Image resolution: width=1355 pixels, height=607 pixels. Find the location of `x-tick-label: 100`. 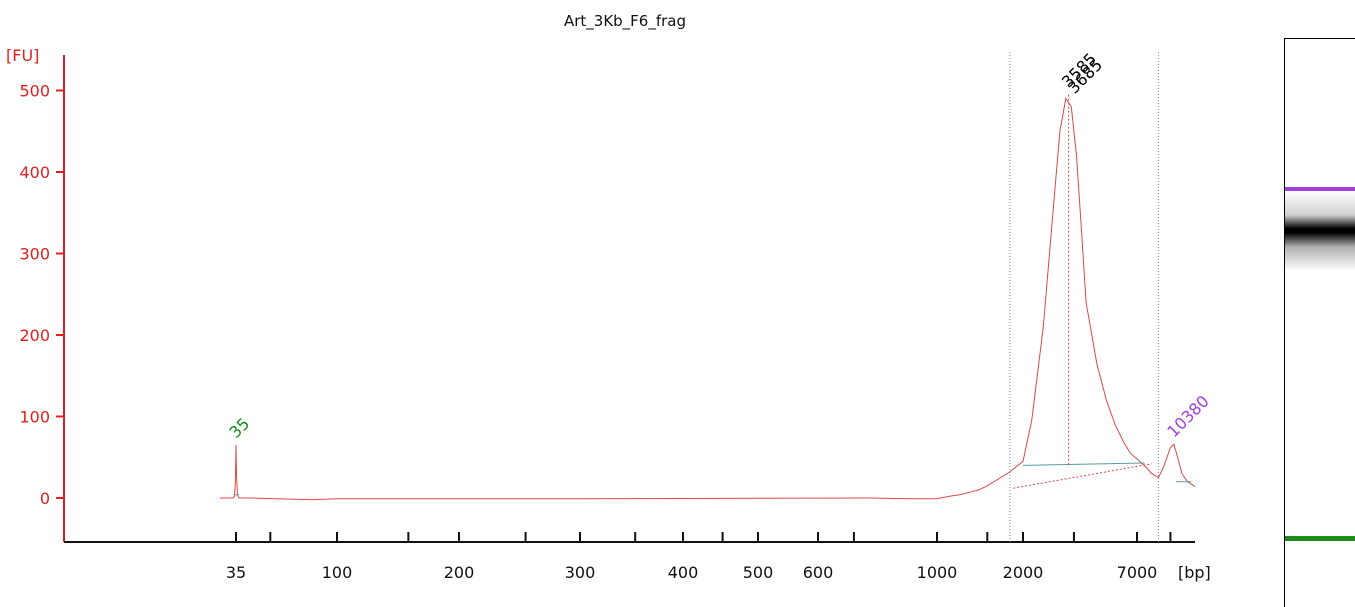

x-tick-label: 100 is located at coordinates (337, 572).